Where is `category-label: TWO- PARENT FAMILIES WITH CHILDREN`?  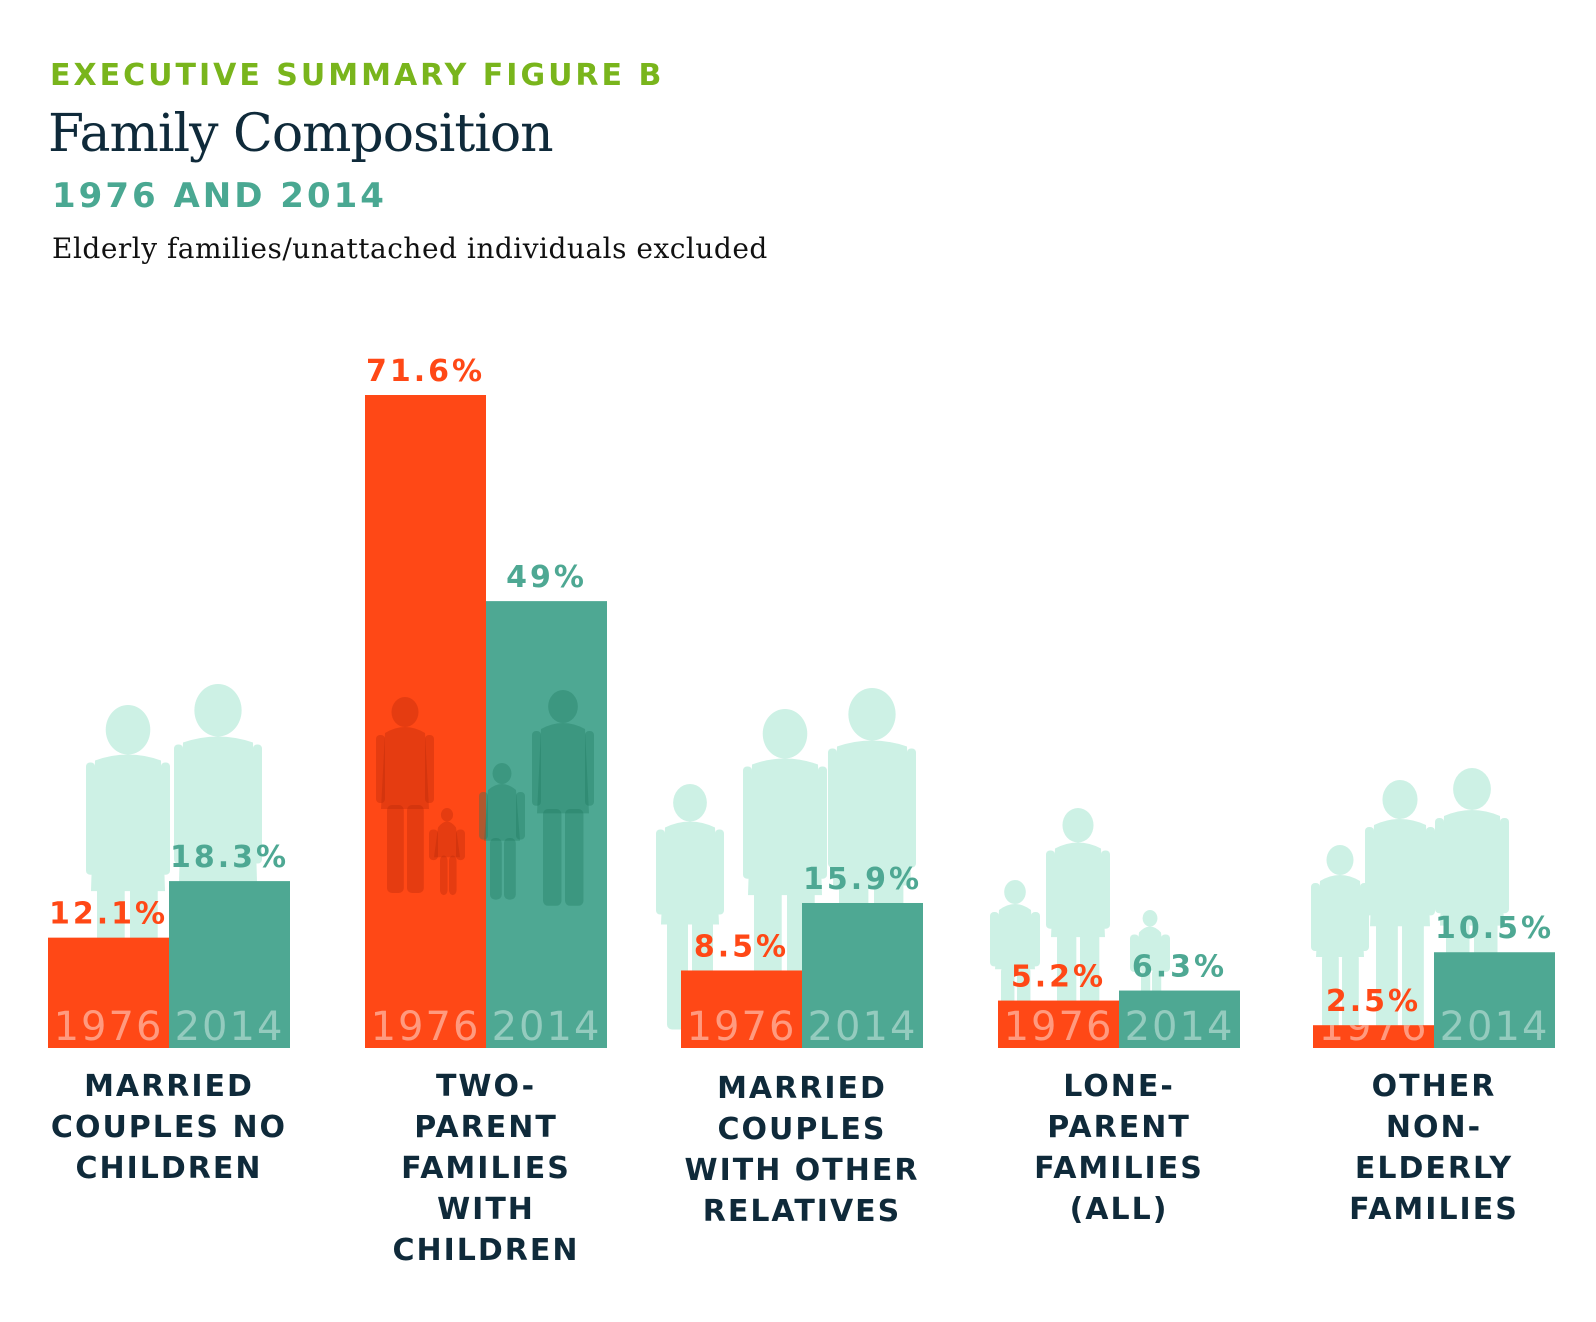 category-label: TWO- PARENT FAMILIES WITH CHILDREN is located at coordinates (486, 1168).